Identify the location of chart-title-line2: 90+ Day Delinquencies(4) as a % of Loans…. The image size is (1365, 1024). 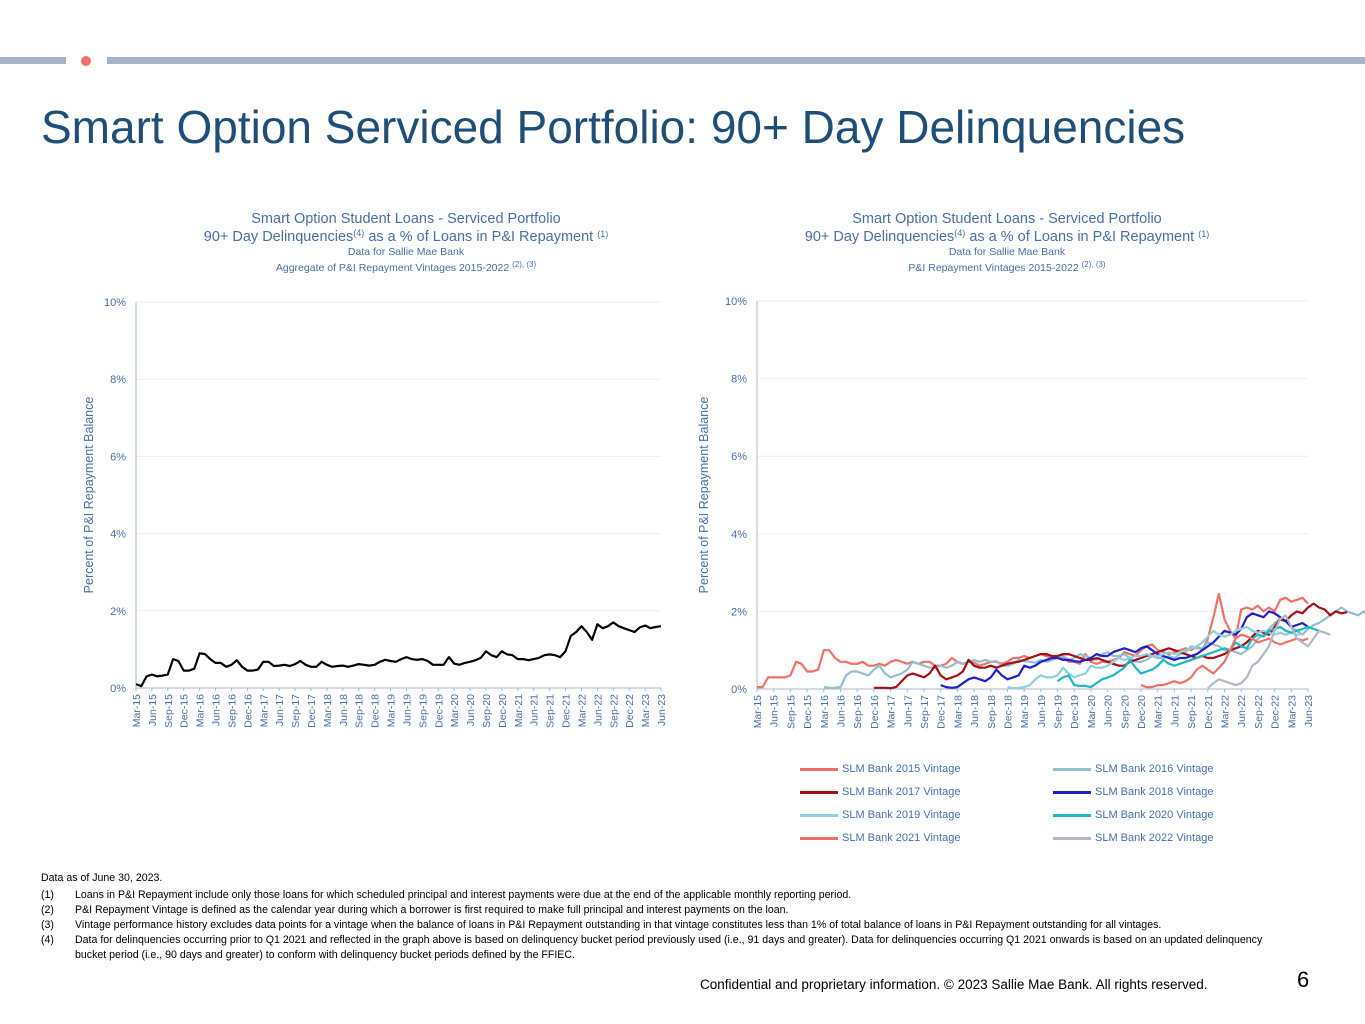
(406, 236).